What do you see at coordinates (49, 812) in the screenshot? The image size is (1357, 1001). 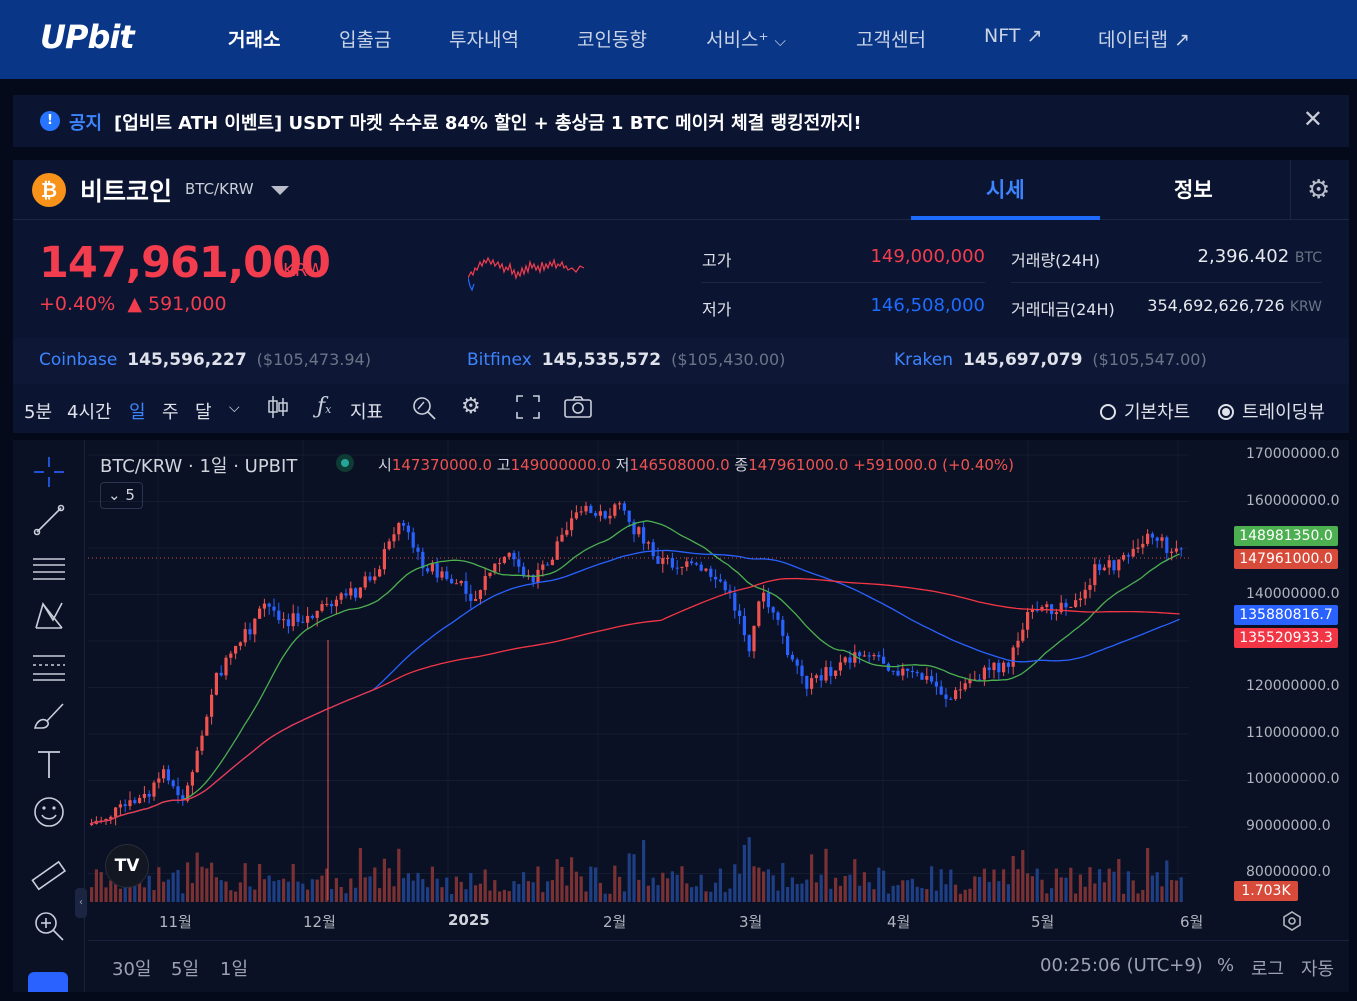 I see `emoji-icon` at bounding box center [49, 812].